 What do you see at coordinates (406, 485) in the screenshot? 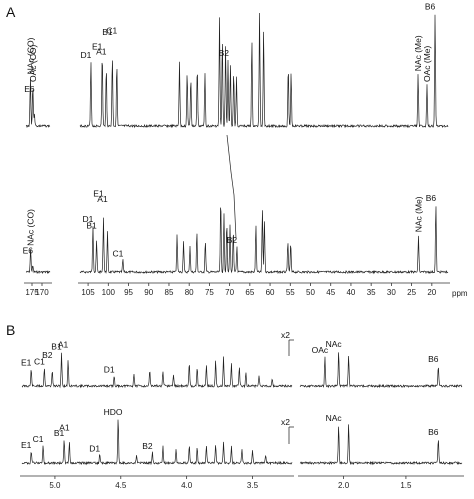
I see `tick-label: 1.5` at bounding box center [406, 485].